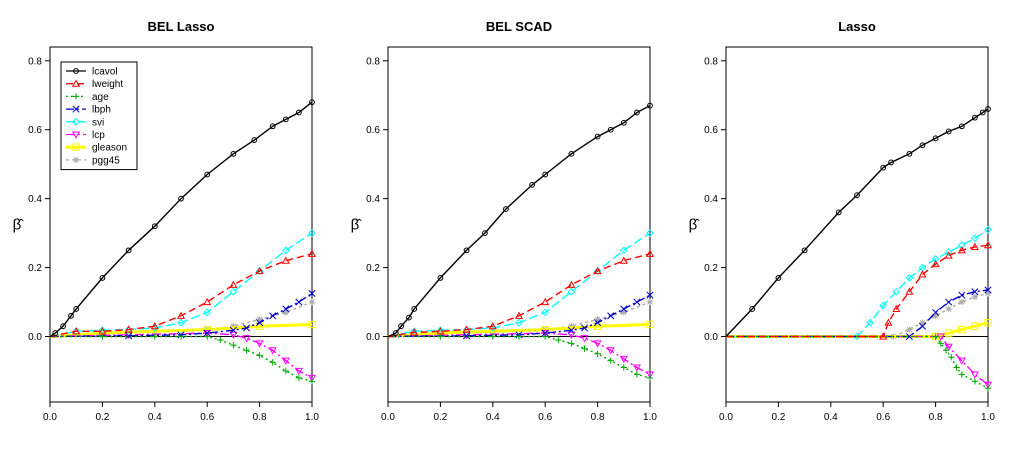 This screenshot has width=1015, height=467. I want to click on series-line-lweight, so click(519, 295).